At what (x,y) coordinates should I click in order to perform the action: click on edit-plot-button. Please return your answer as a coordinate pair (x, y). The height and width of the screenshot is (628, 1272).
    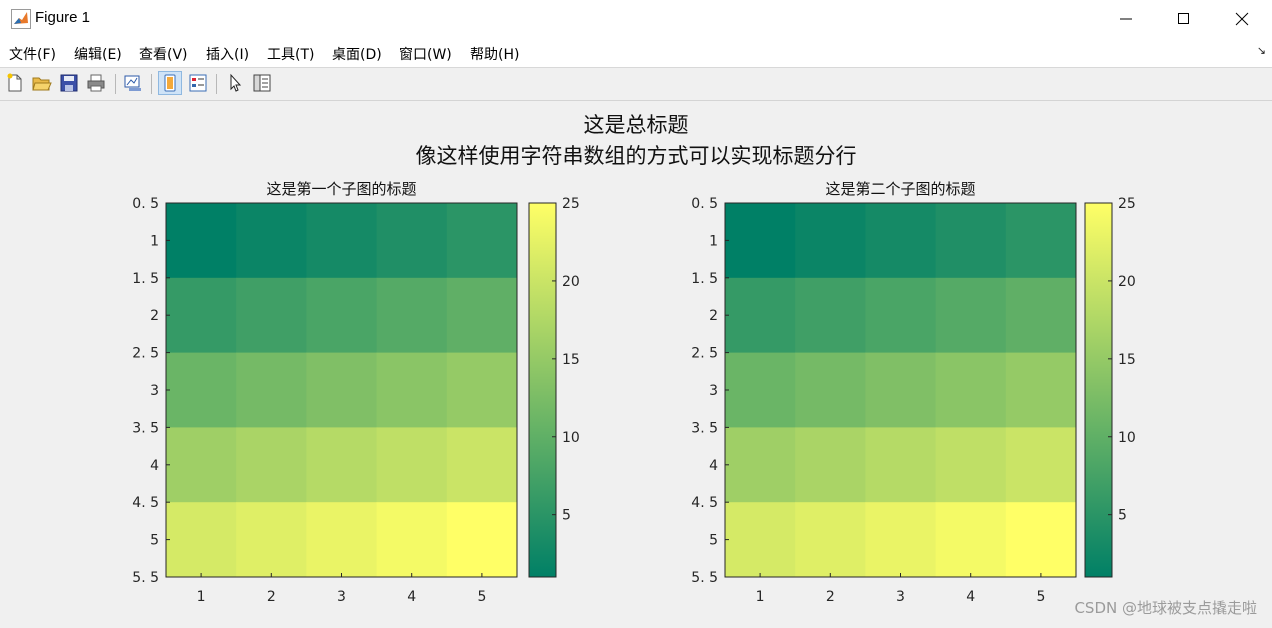
    Looking at the image, I should click on (235, 83).